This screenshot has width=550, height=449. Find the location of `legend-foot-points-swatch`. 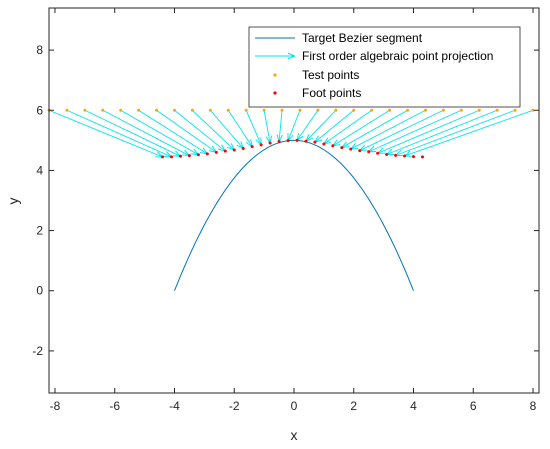

legend-foot-points-swatch is located at coordinates (275, 93).